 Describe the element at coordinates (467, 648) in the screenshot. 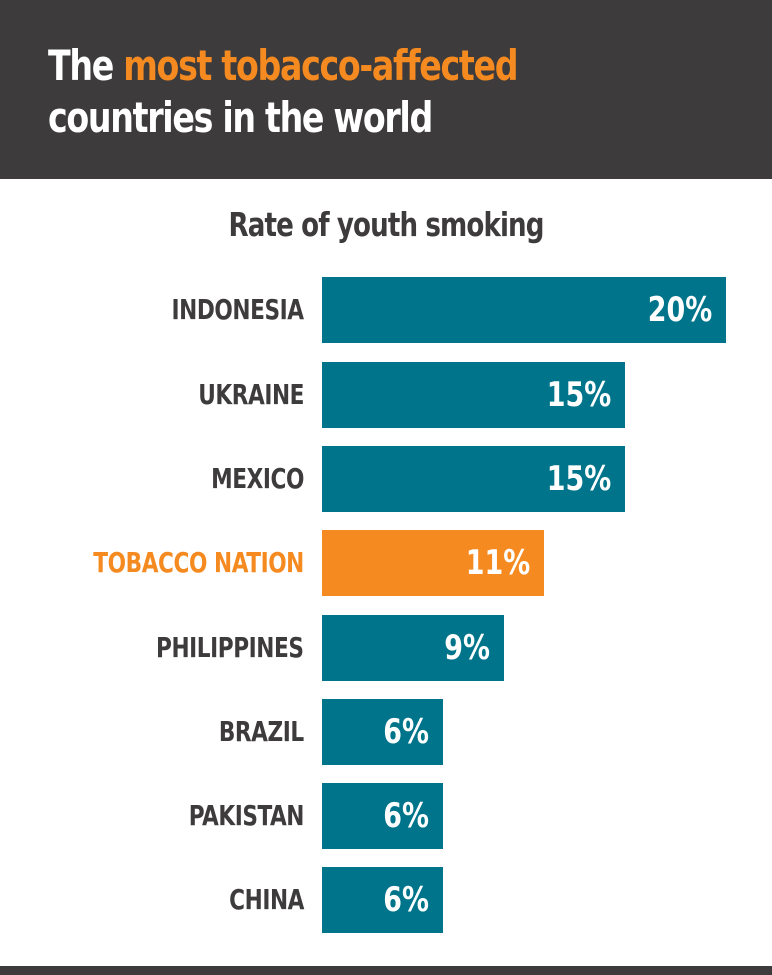

I see `value-label: 9%` at that location.